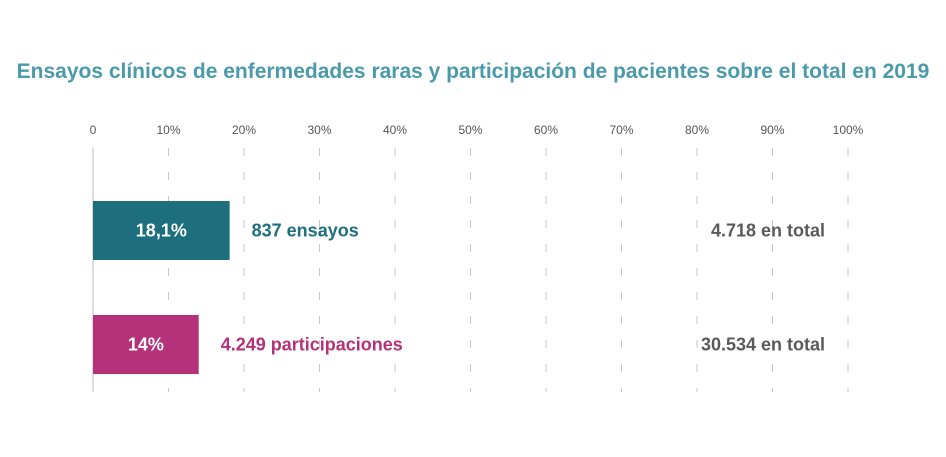 This screenshot has width=946, height=457. I want to click on x-tick-label: 80%, so click(697, 130).